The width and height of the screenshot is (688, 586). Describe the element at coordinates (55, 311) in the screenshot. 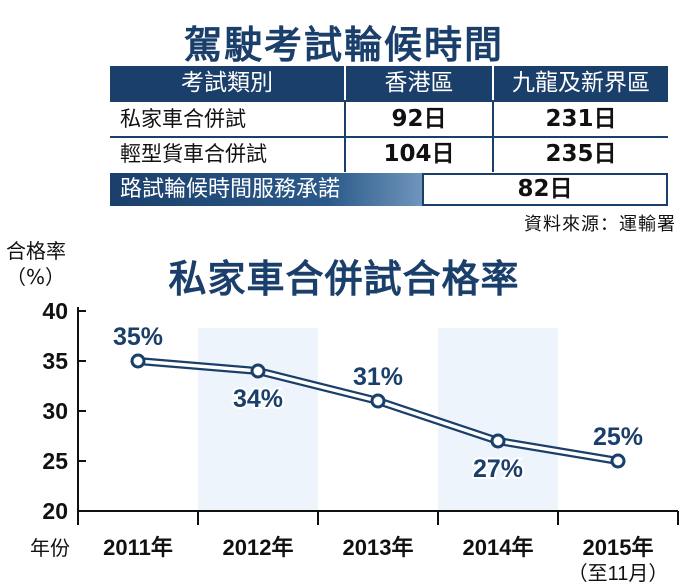

I see `y-tick-label: 40` at that location.